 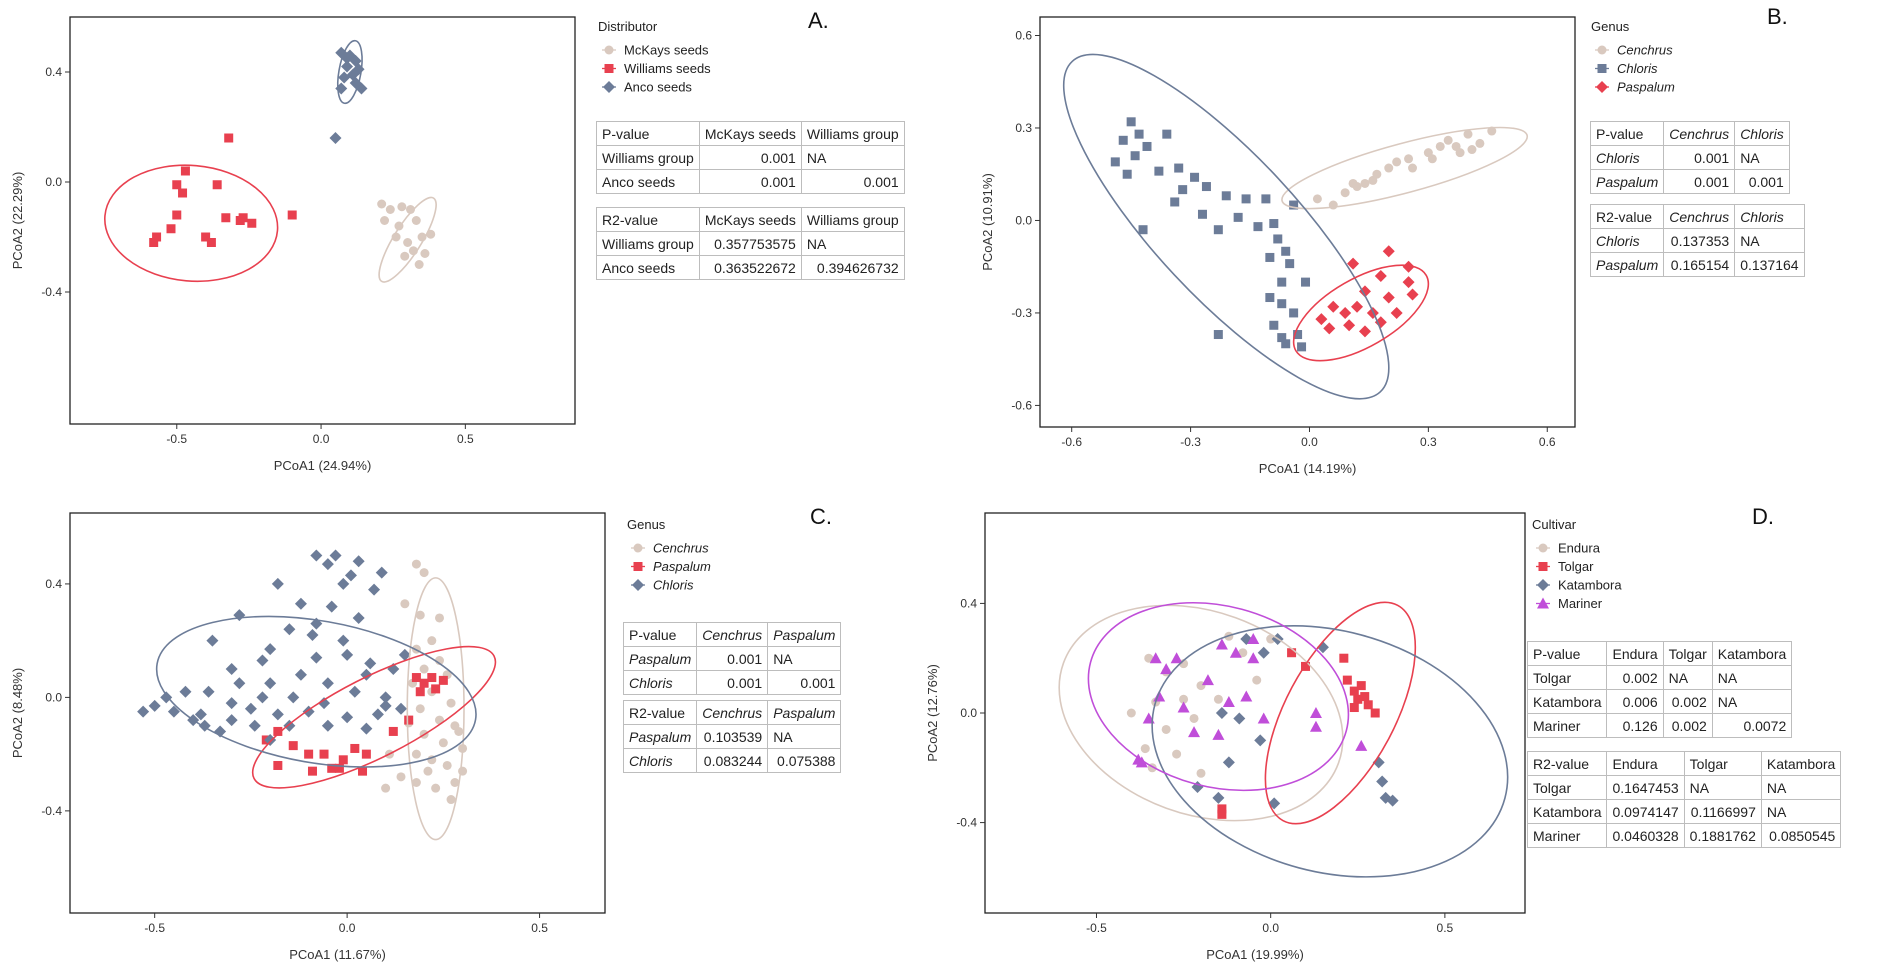 I want to click on table-cell: 0.363522672, so click(x=750, y=267).